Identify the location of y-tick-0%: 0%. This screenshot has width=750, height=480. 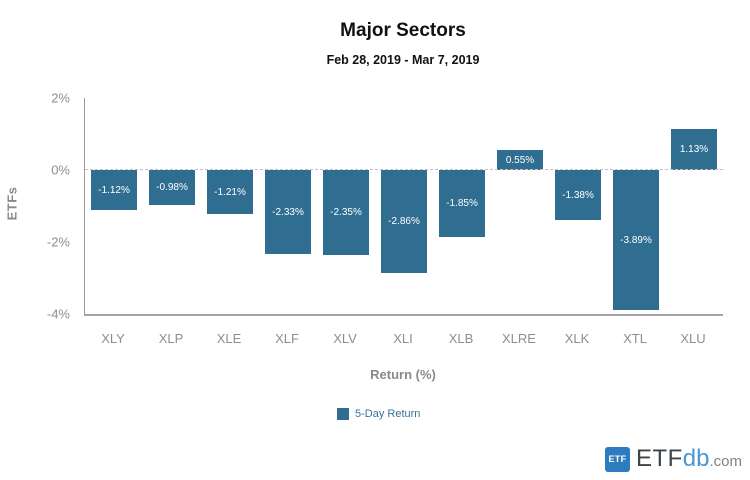
(60, 170).